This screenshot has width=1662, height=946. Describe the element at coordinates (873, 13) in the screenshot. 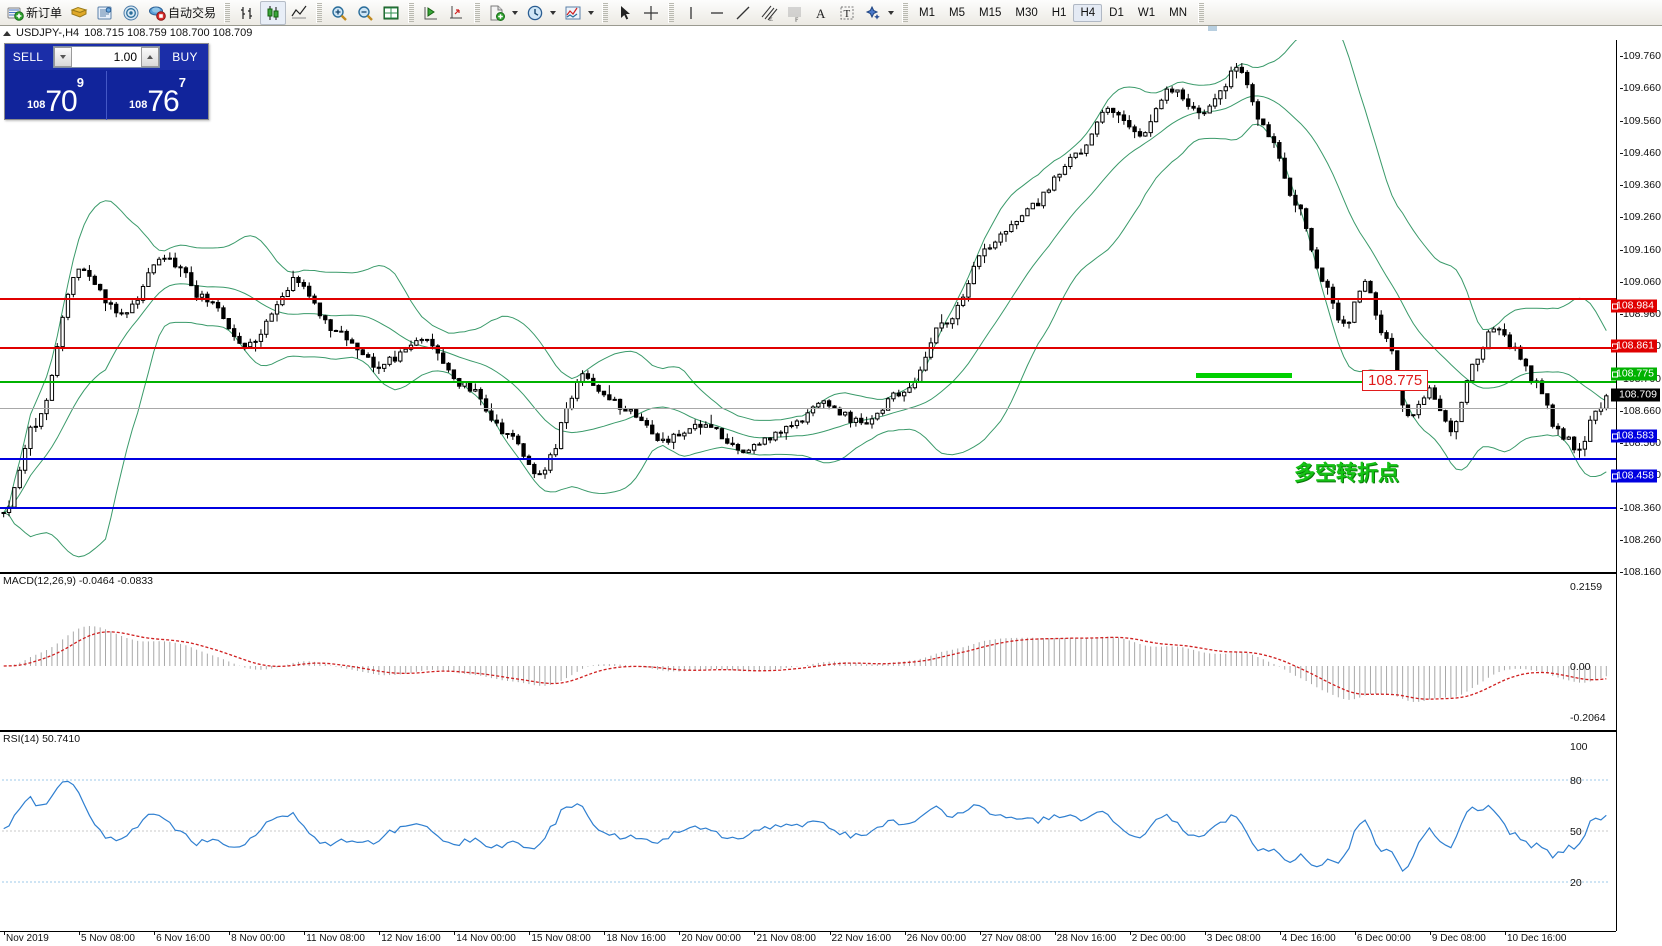

I see `shapes-button` at that location.